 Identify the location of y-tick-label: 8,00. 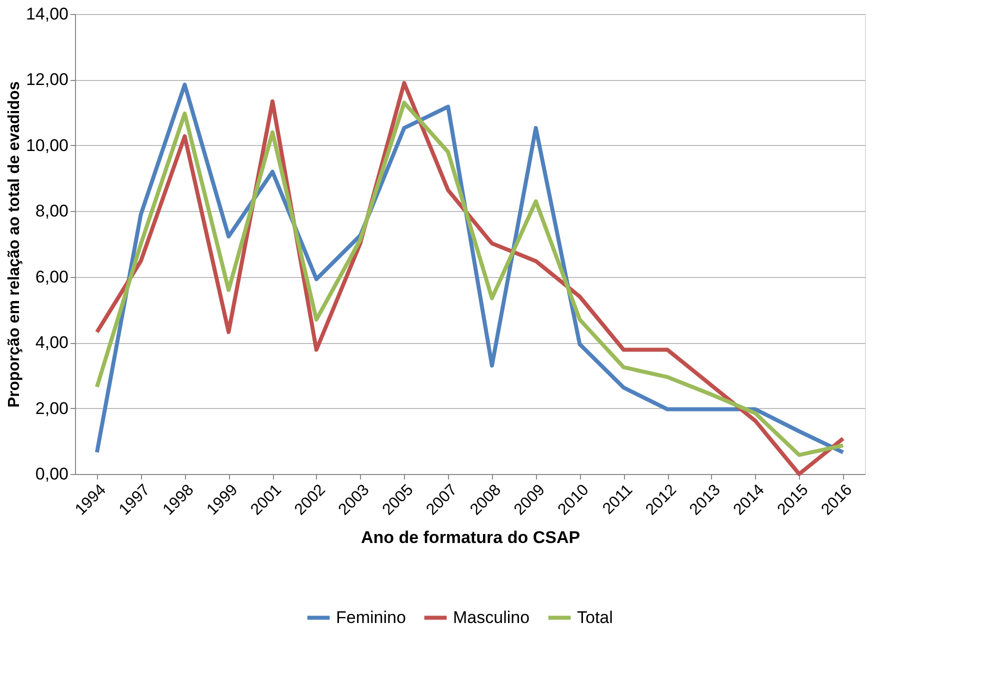
(51, 211).